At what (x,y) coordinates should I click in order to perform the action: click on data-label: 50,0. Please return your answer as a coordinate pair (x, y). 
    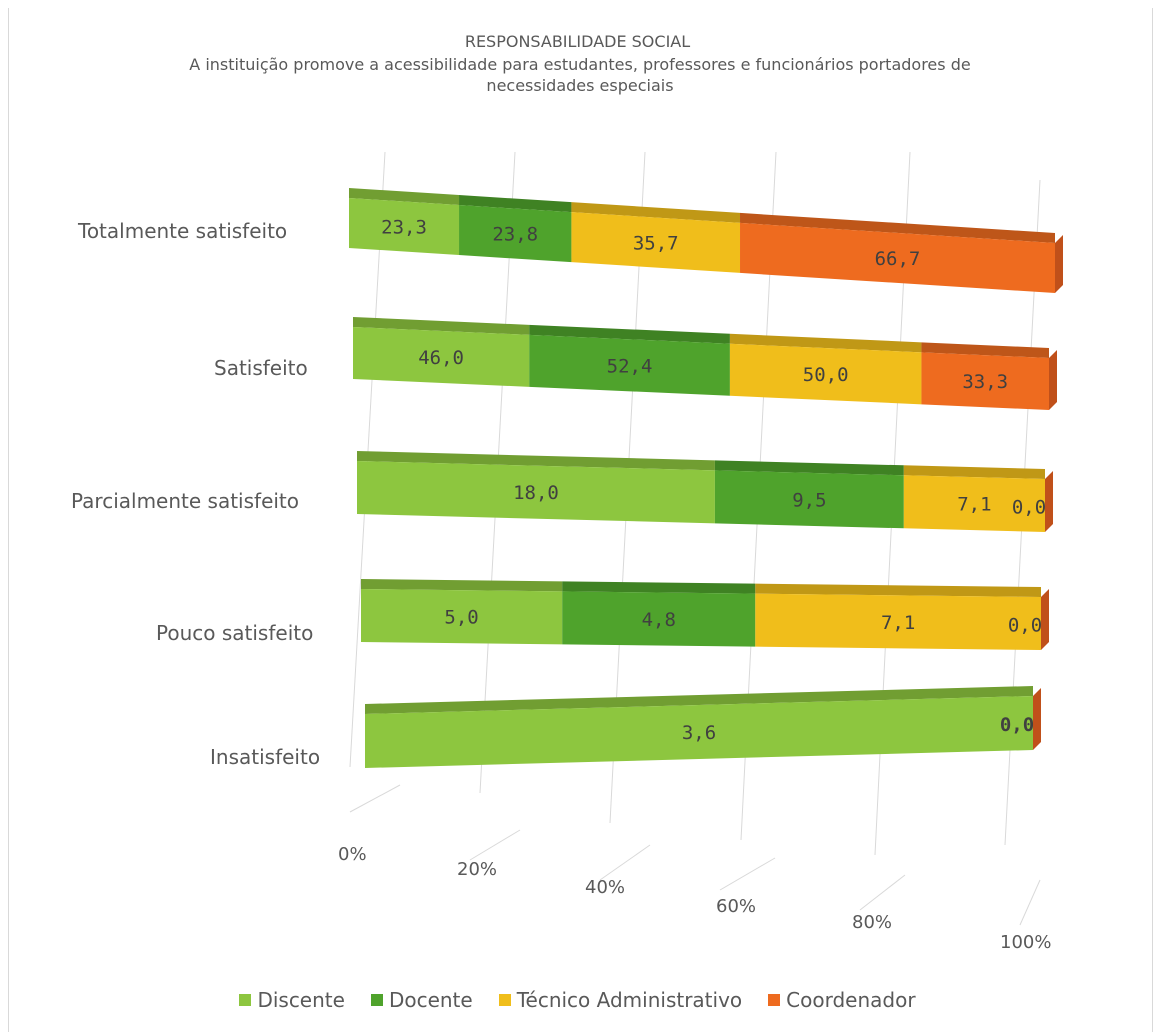
    Looking at the image, I should click on (826, 375).